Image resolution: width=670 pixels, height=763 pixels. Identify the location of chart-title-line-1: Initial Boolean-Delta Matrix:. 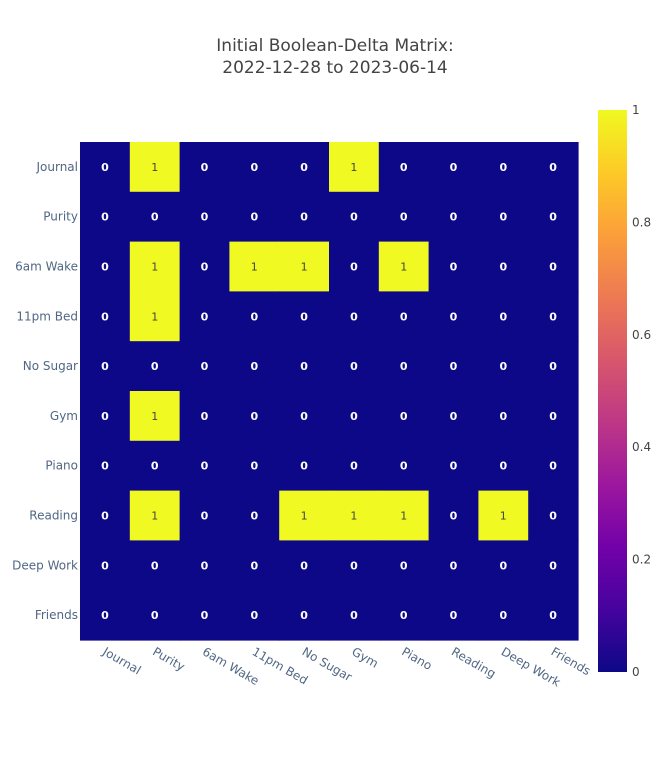
(334, 46).